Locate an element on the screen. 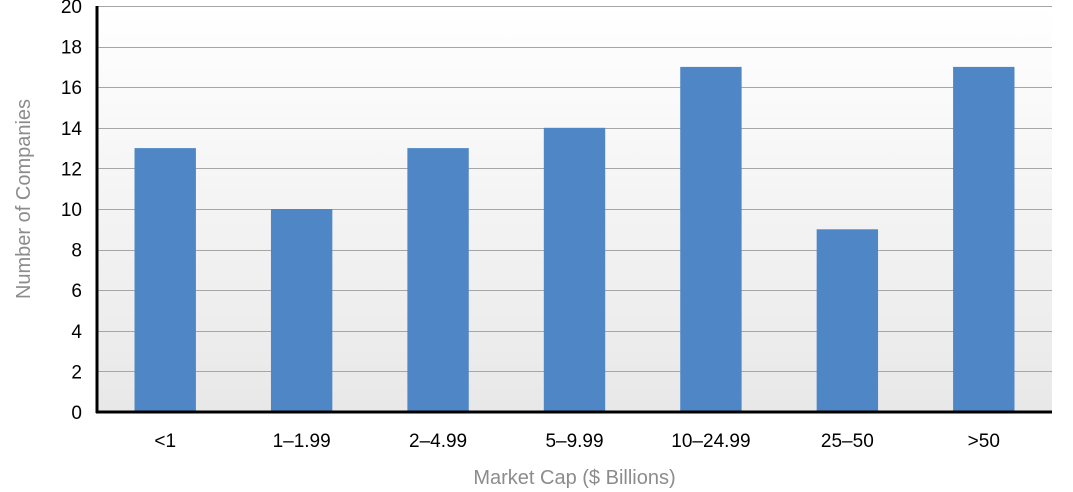 The width and height of the screenshot is (1073, 492). y-tick-label: 10 is located at coordinates (71, 210).